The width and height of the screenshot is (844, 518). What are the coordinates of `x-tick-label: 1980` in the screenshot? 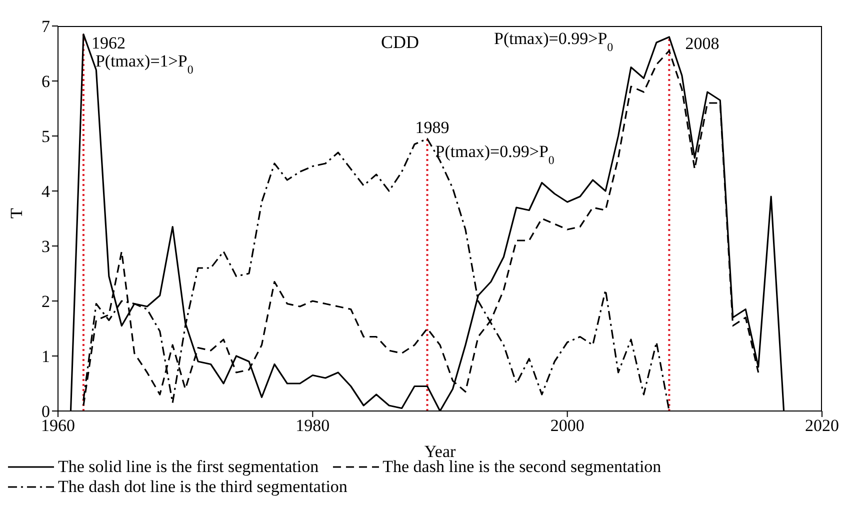 It's located at (313, 426).